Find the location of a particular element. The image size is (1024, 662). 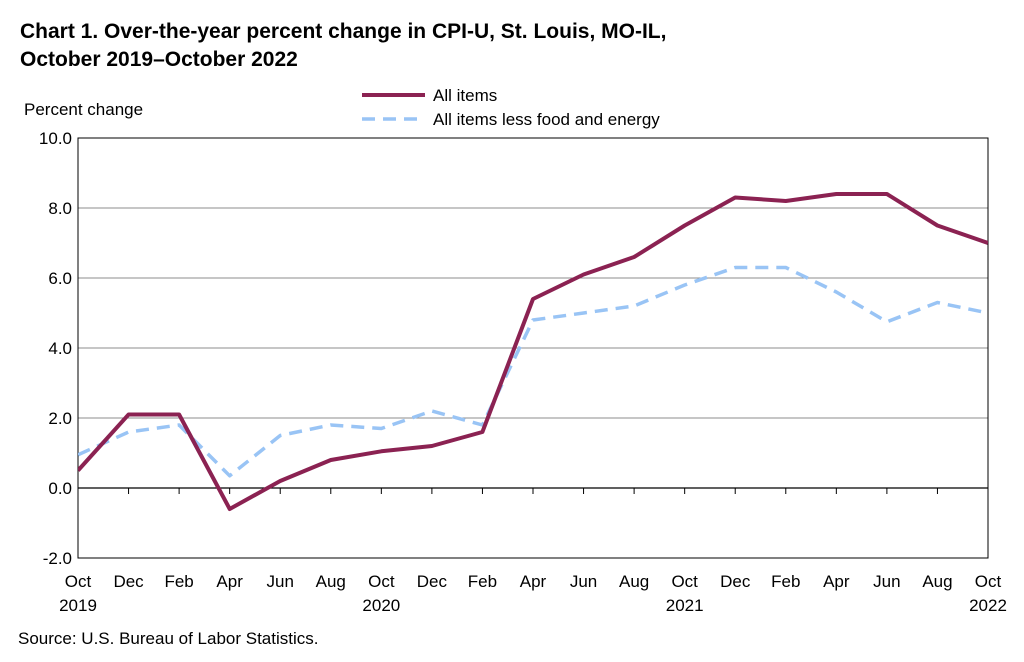

y-tick-label: 10.0 is located at coordinates (55, 138).